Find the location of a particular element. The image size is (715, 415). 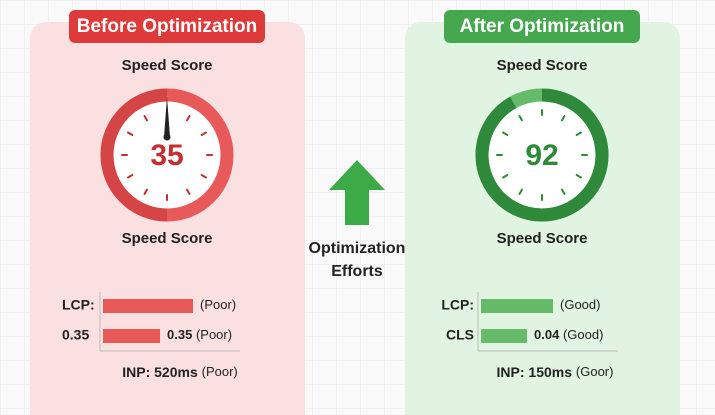

summary-label: INP: 150ms is located at coordinates (535, 372).